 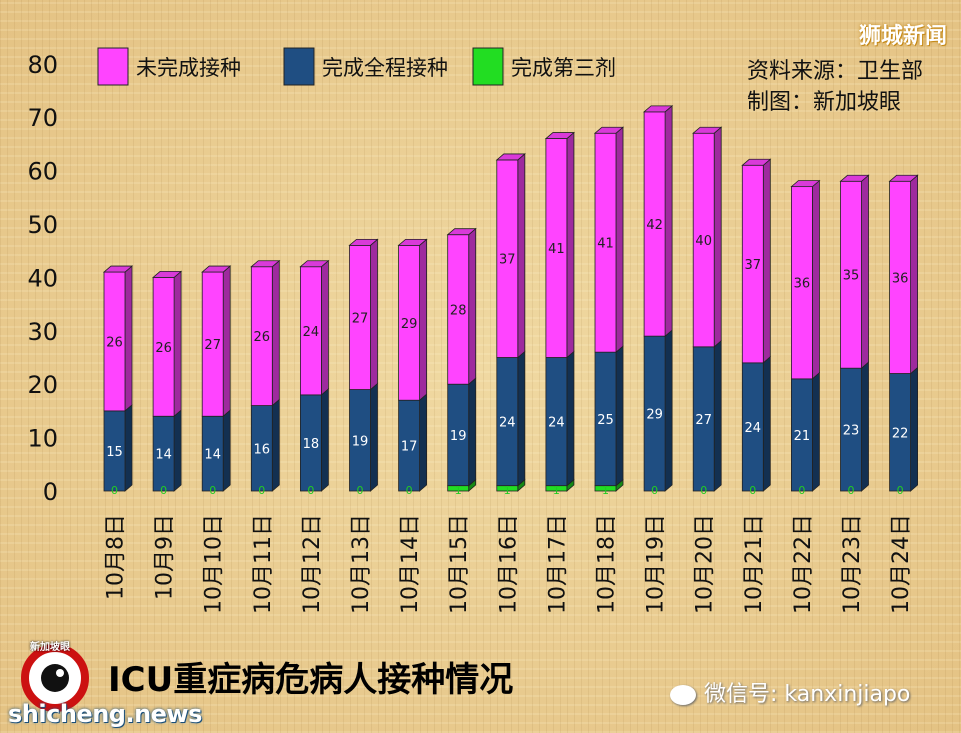 What do you see at coordinates (557, 564) in the screenshot?
I see `x-tick-label: 10月17日` at bounding box center [557, 564].